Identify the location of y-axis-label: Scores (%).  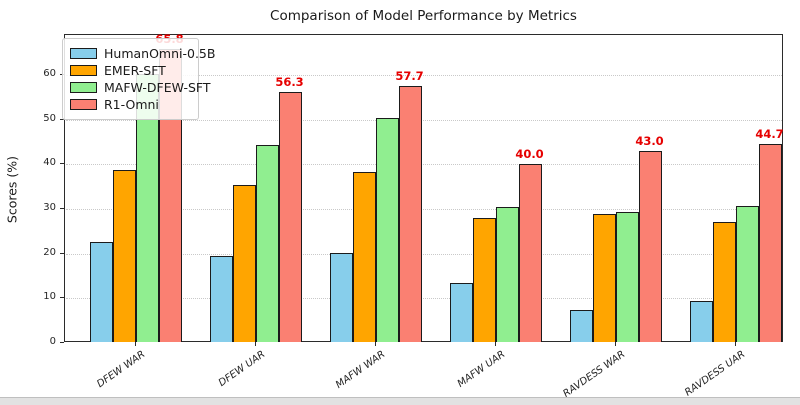
(12, 189).